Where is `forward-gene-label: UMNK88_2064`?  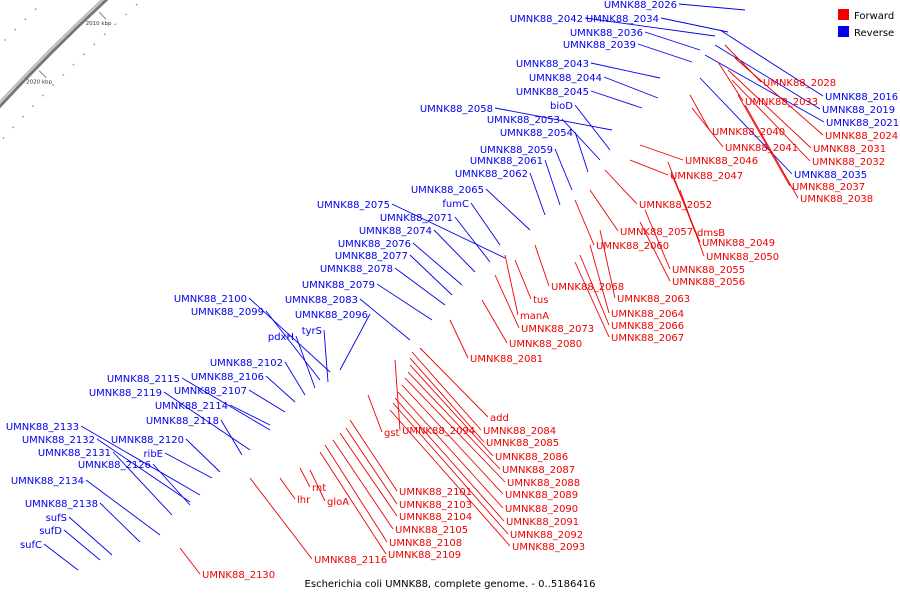
forward-gene-label: UMNK88_2064 is located at coordinates (647, 314).